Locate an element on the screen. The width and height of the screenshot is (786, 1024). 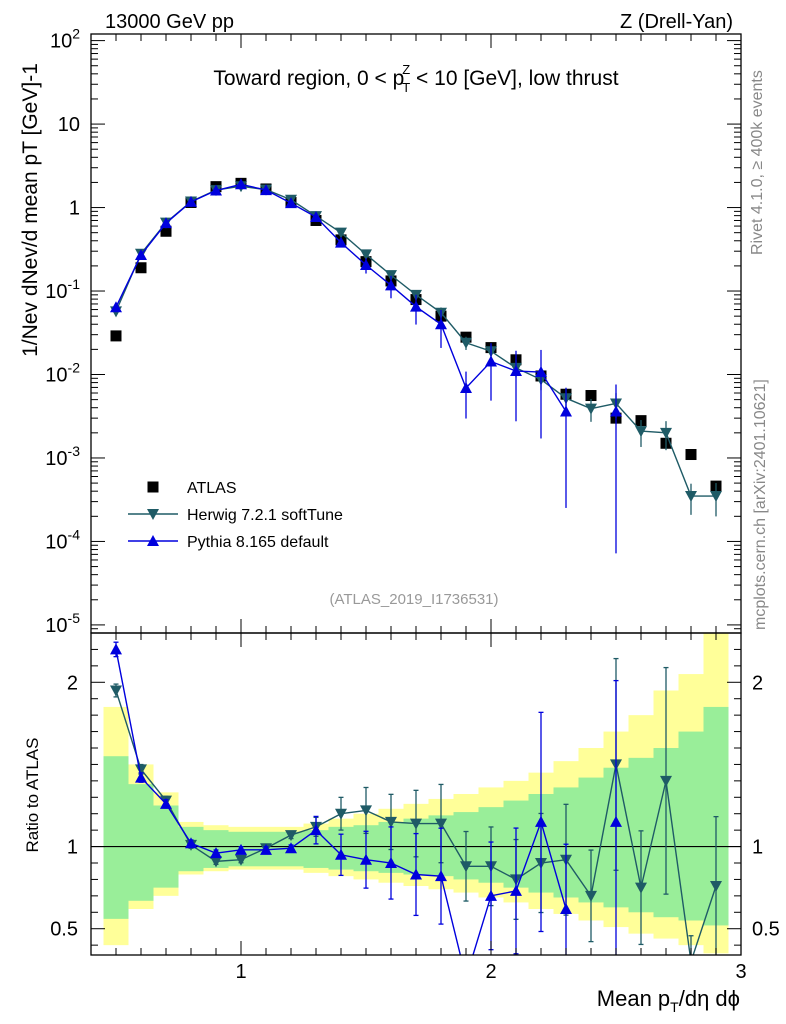
ratio-y-tick-label-right: 2 is located at coordinates (757, 683).